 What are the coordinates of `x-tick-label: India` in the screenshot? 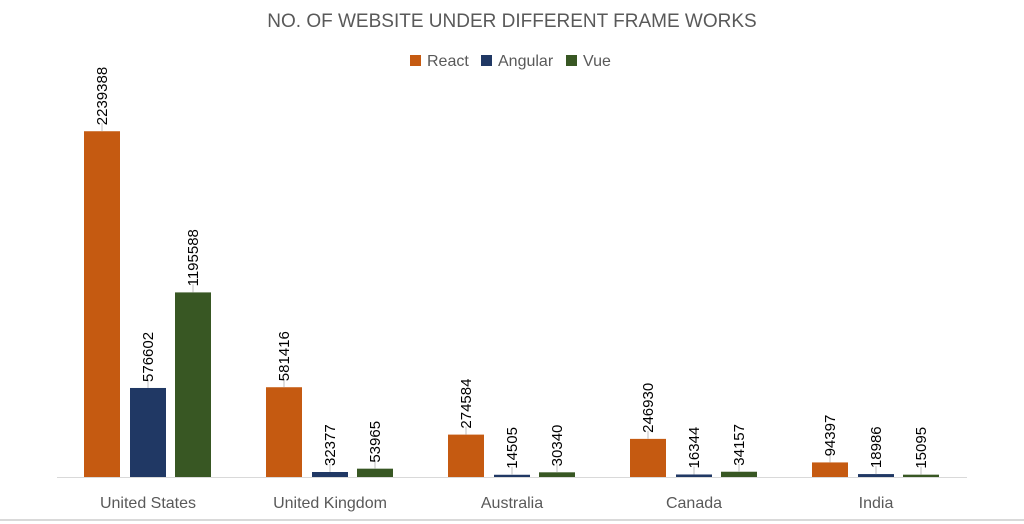 It's located at (876, 503).